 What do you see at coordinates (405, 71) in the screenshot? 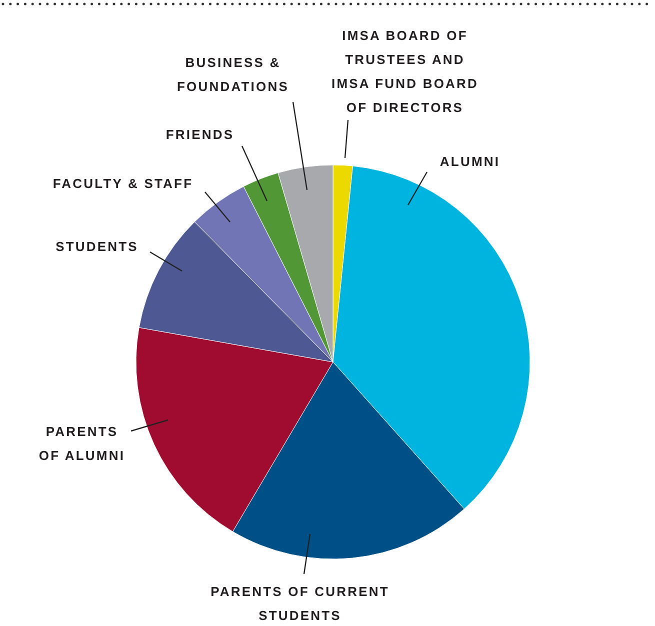
I see `slice-label: IMSA BOARD OF TRUSTEES AND IMSA FUND BOARD OF DIRECTORS` at bounding box center [405, 71].